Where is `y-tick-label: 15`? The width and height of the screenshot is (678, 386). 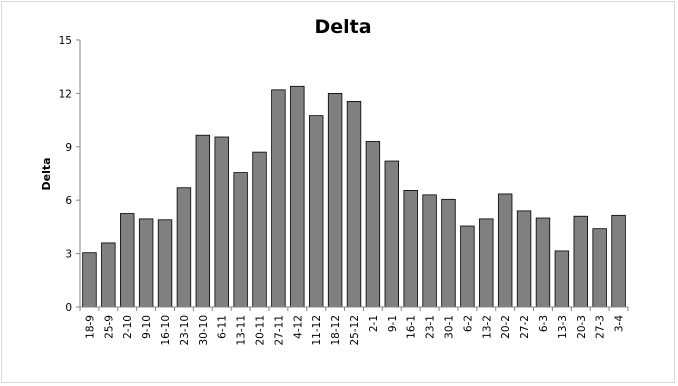 y-tick-label: 15 is located at coordinates (65, 41).